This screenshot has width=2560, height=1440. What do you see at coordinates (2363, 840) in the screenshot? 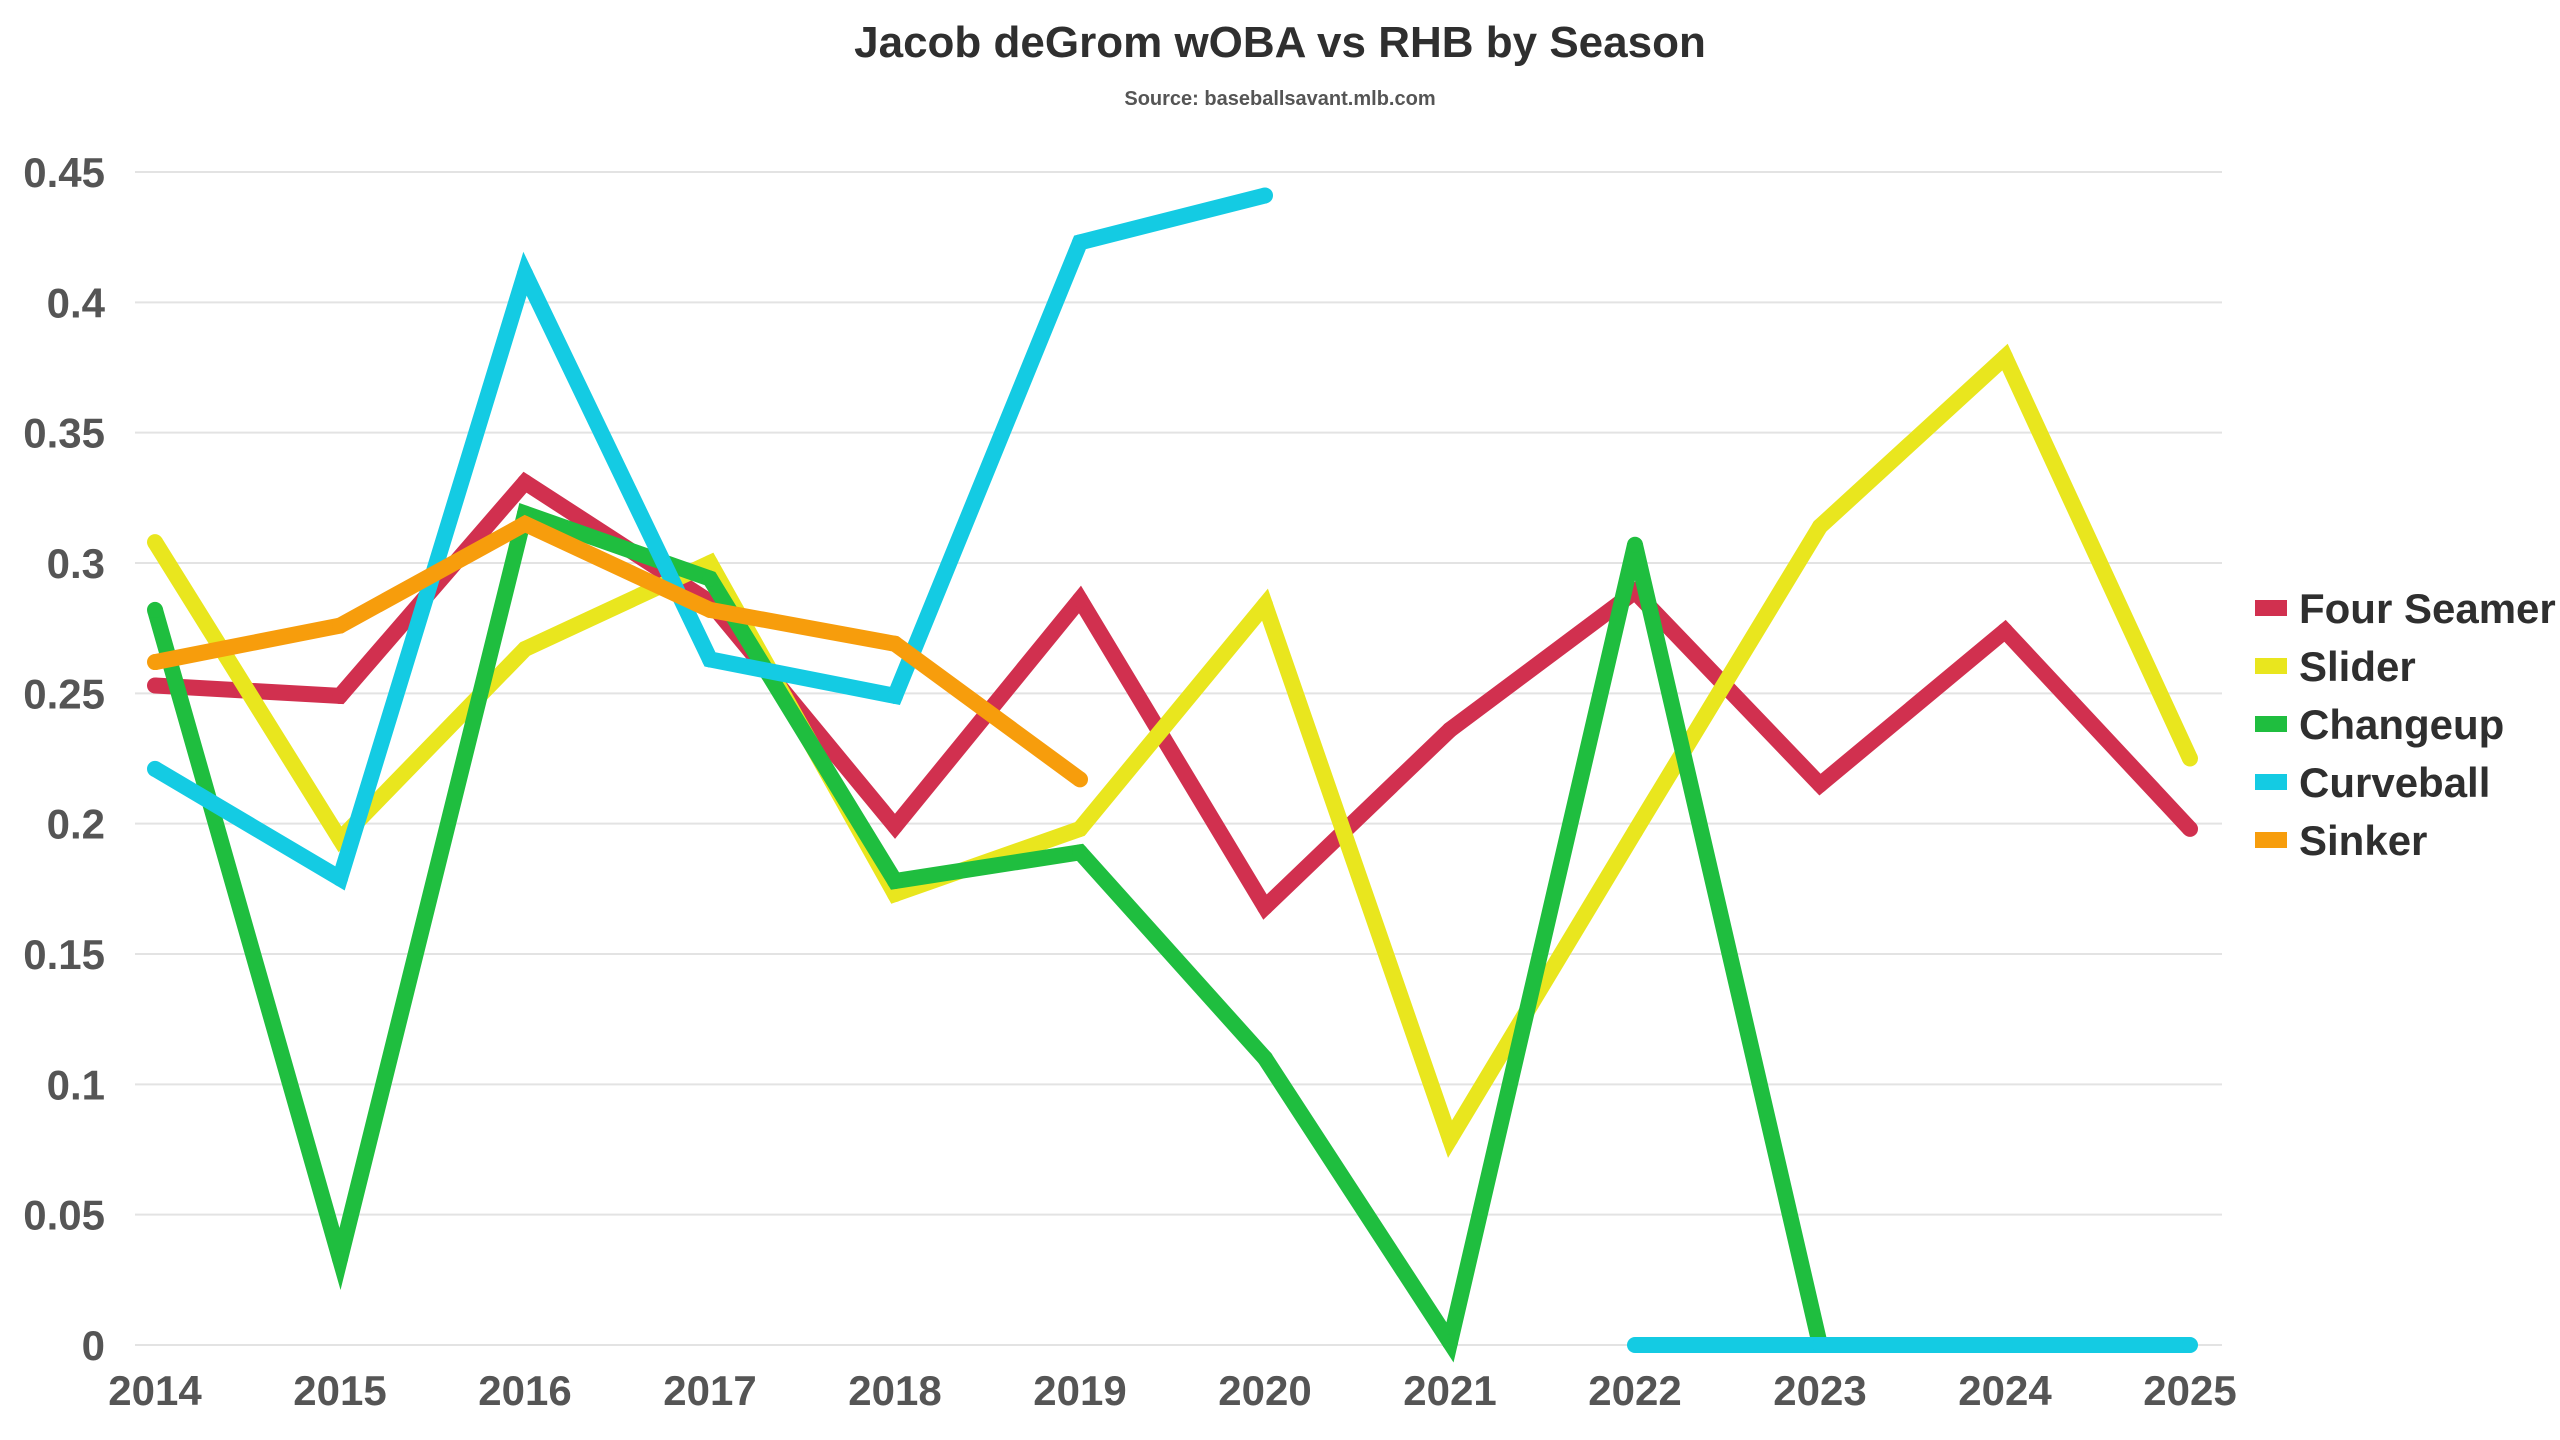
I see `legend-label: Sinker` at bounding box center [2363, 840].